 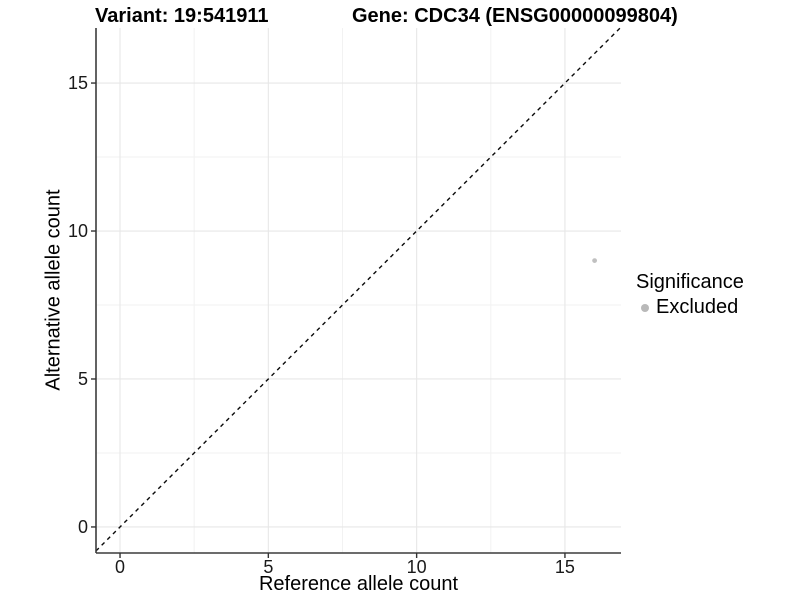 What do you see at coordinates (515, 16) in the screenshot?
I see `plot-title-gene: Gene: CDC34 (ENSG00000099804)` at bounding box center [515, 16].